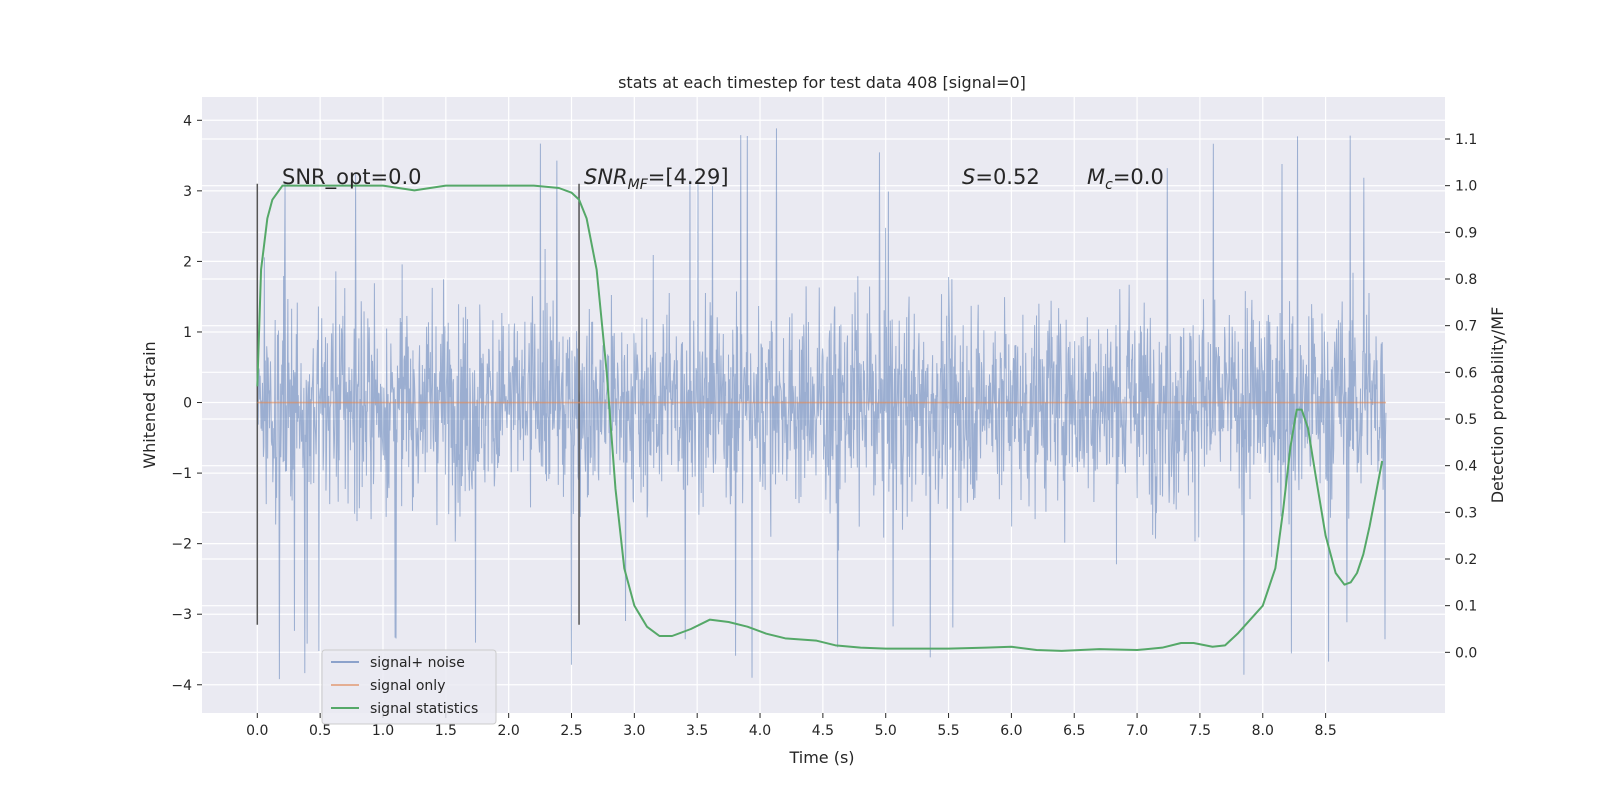 The height and width of the screenshot is (800, 1600). Describe the element at coordinates (1466, 513) in the screenshot. I see `y2-tick-label: 0.3` at that location.